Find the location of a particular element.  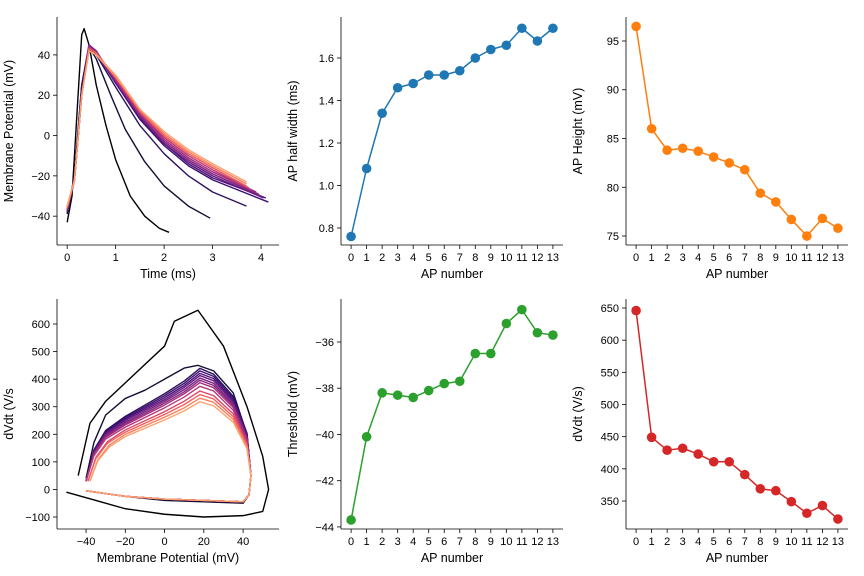

y-tick-label: 500 is located at coordinates (610, 406).